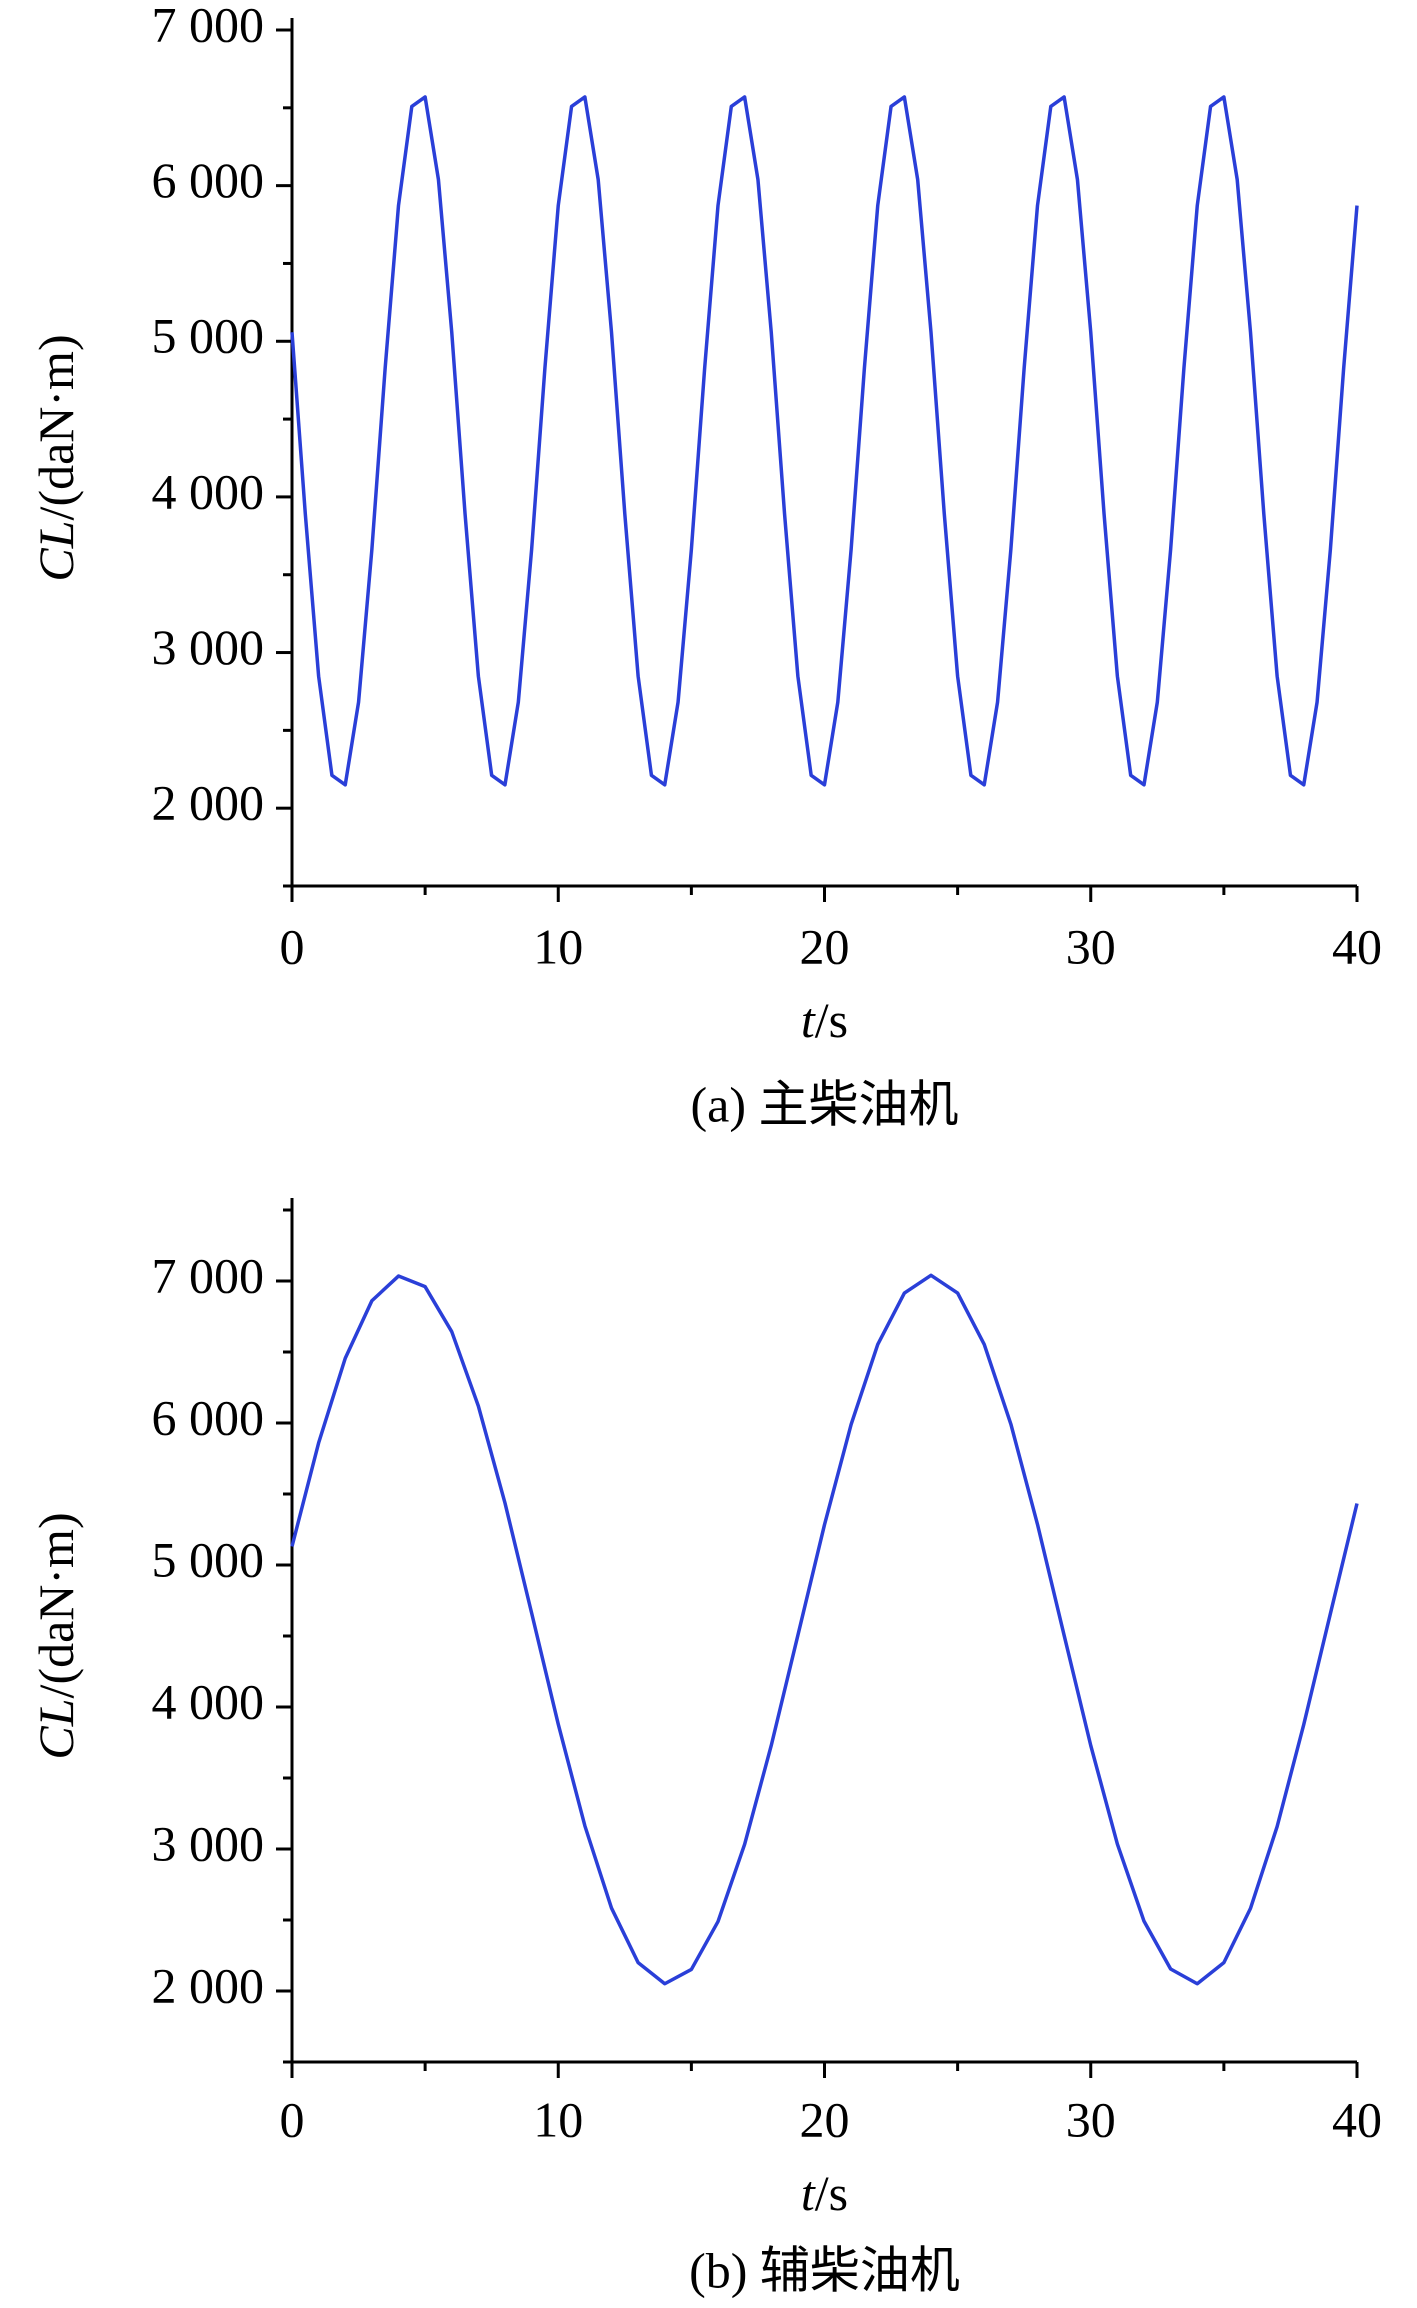 This screenshot has height=2308, width=1417. What do you see at coordinates (825, 1104) in the screenshot?
I see `caption: (a) 主柴油机` at bounding box center [825, 1104].